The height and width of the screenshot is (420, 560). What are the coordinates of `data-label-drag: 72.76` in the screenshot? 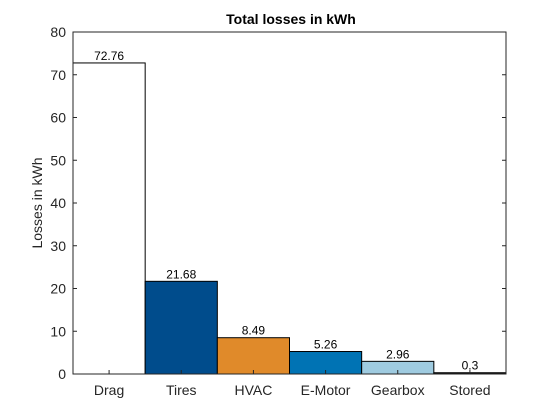 It's located at (109, 56).